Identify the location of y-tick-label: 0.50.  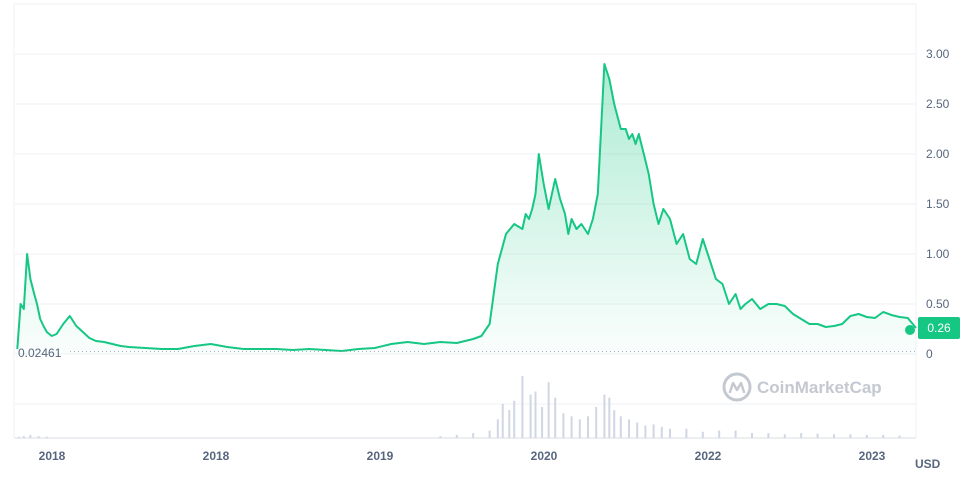
(938, 304).